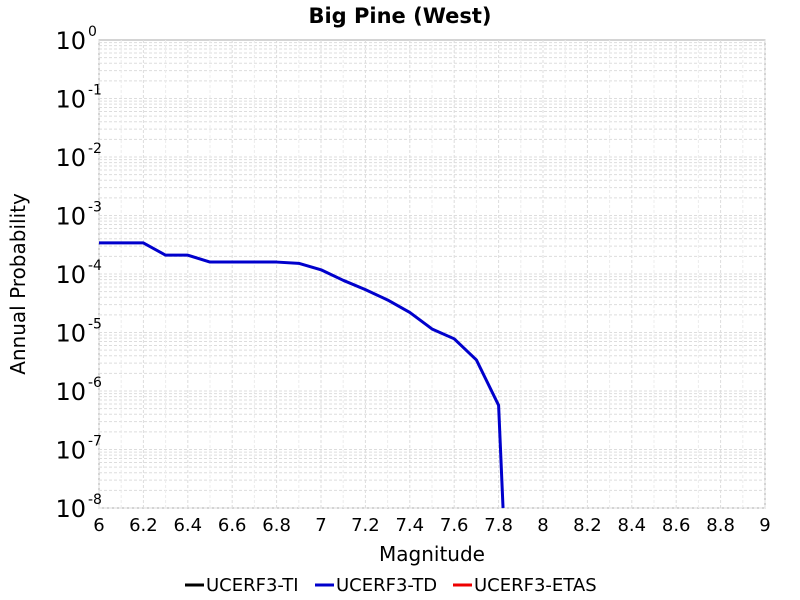  I want to click on x-tick-label: 8.2, so click(587, 525).